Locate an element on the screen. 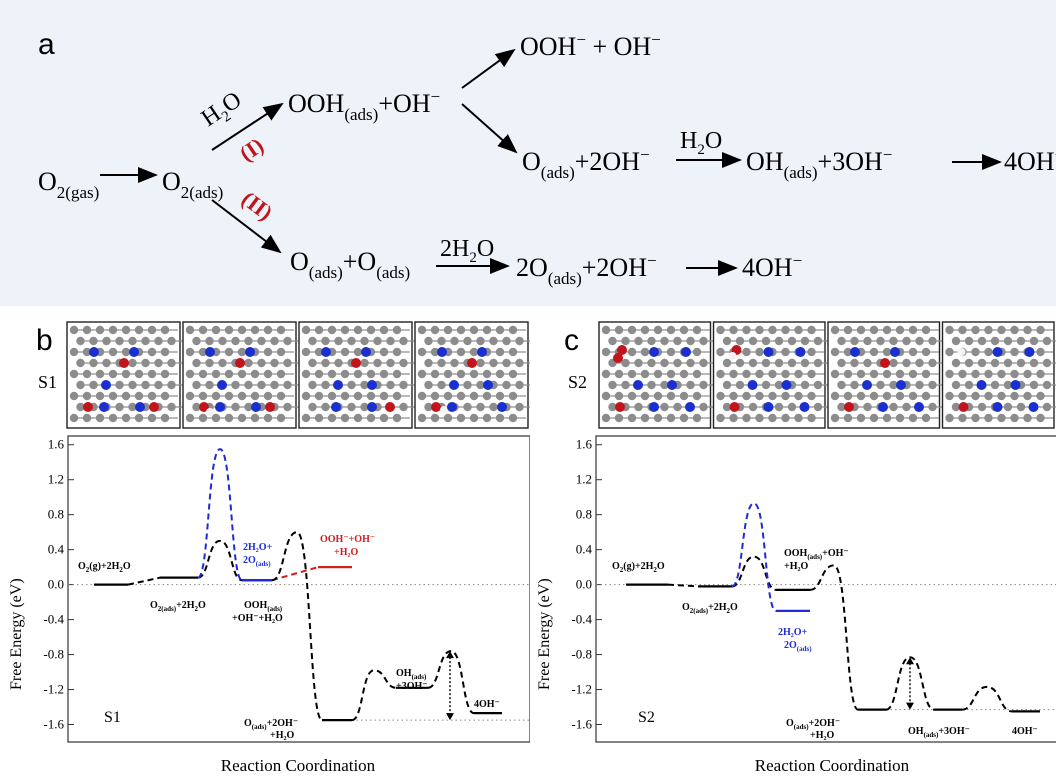  label-o2ads-b: O2(ads)+2H2O is located at coordinates (178, 606).